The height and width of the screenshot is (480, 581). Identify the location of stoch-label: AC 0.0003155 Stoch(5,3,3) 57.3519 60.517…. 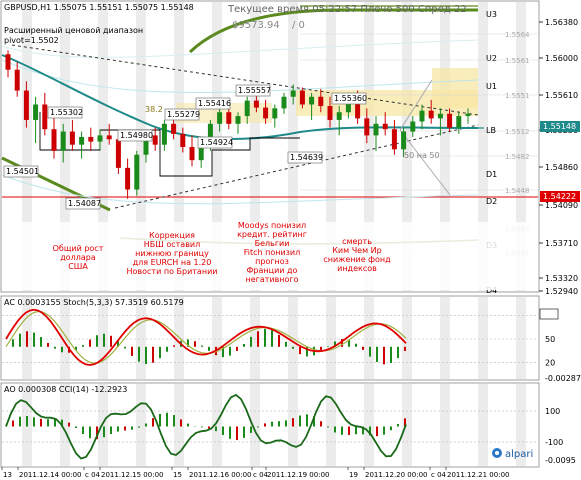
(94, 302).